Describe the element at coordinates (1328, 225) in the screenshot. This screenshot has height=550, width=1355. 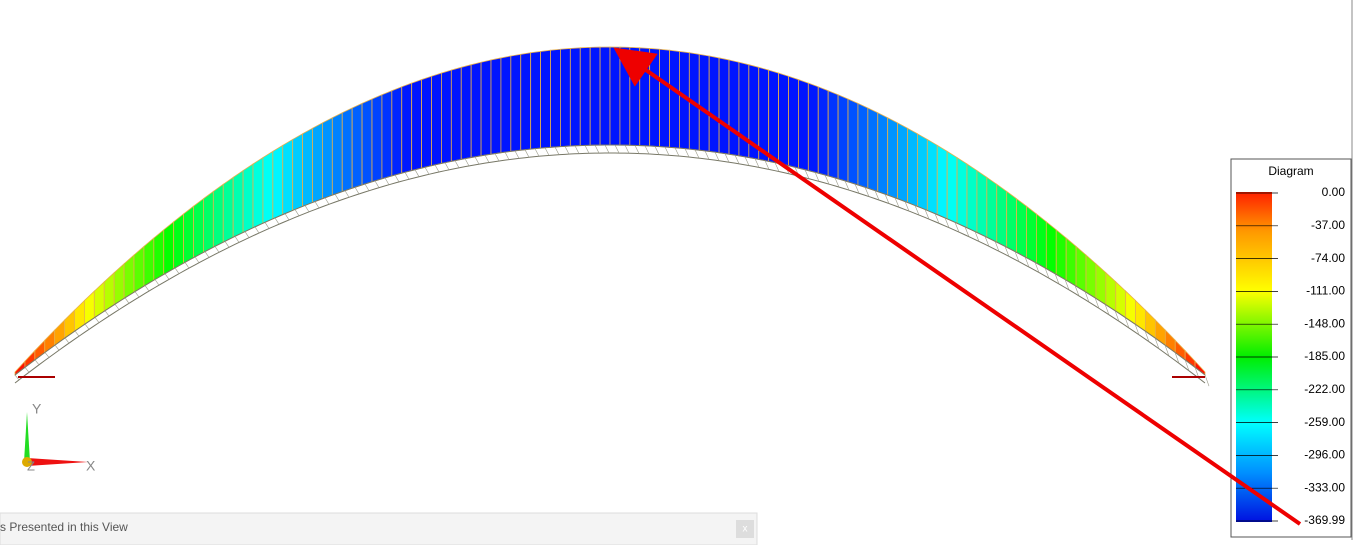
I see `legend-label: -37.00` at that location.